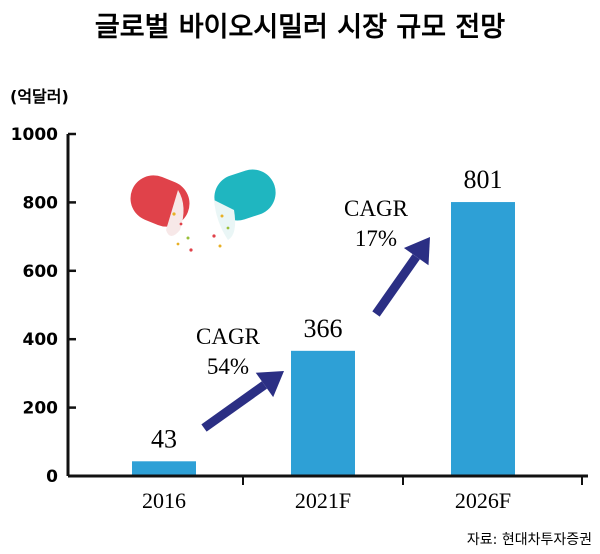 This screenshot has width=600, height=554. Describe the element at coordinates (52, 477) in the screenshot. I see `y-tick-label-0: 0` at that location.